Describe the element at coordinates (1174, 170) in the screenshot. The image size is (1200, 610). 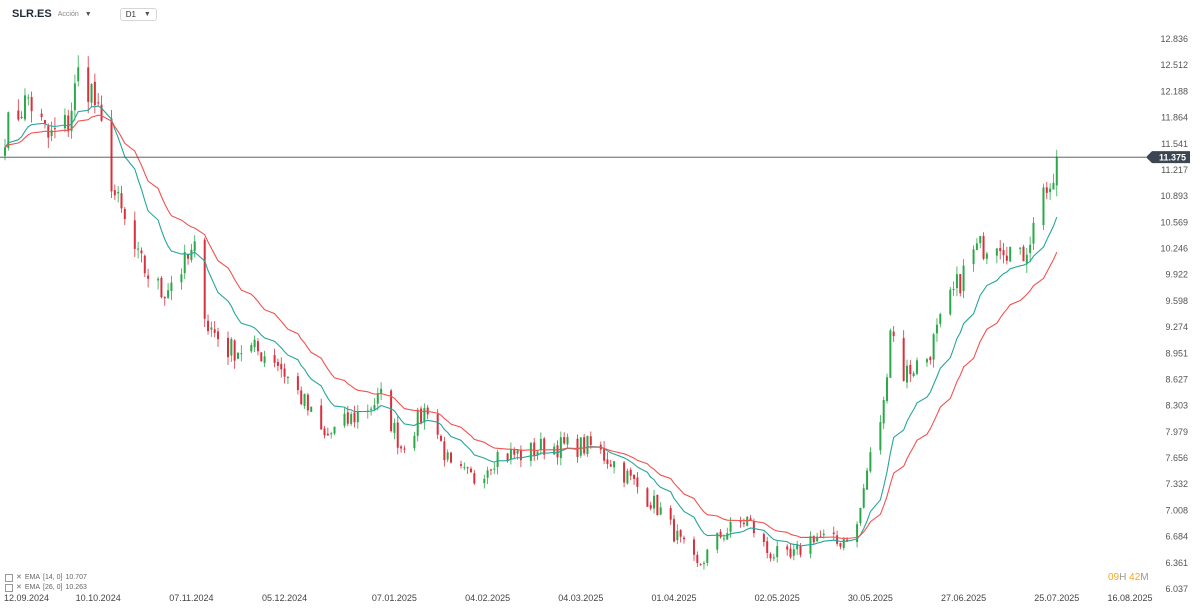
I see `y-tick-label: 11.217` at that location.